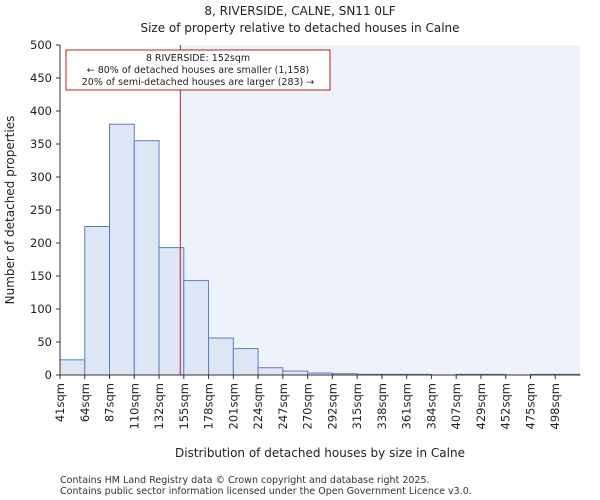  I want to click on bar-201sqm, so click(245, 362).